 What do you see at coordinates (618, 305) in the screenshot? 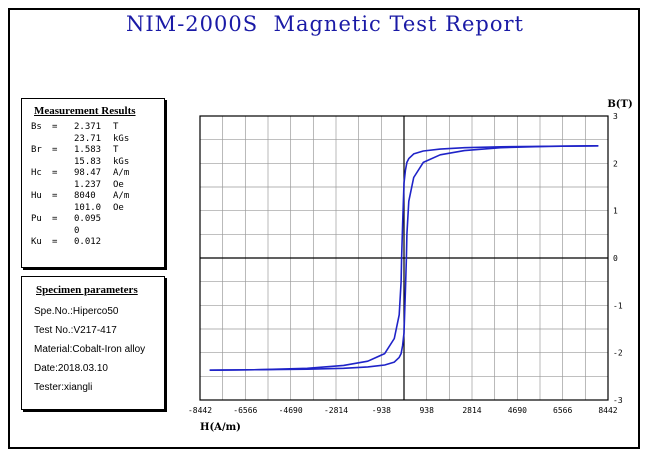
I see `y-tick-label: -1` at bounding box center [618, 305].